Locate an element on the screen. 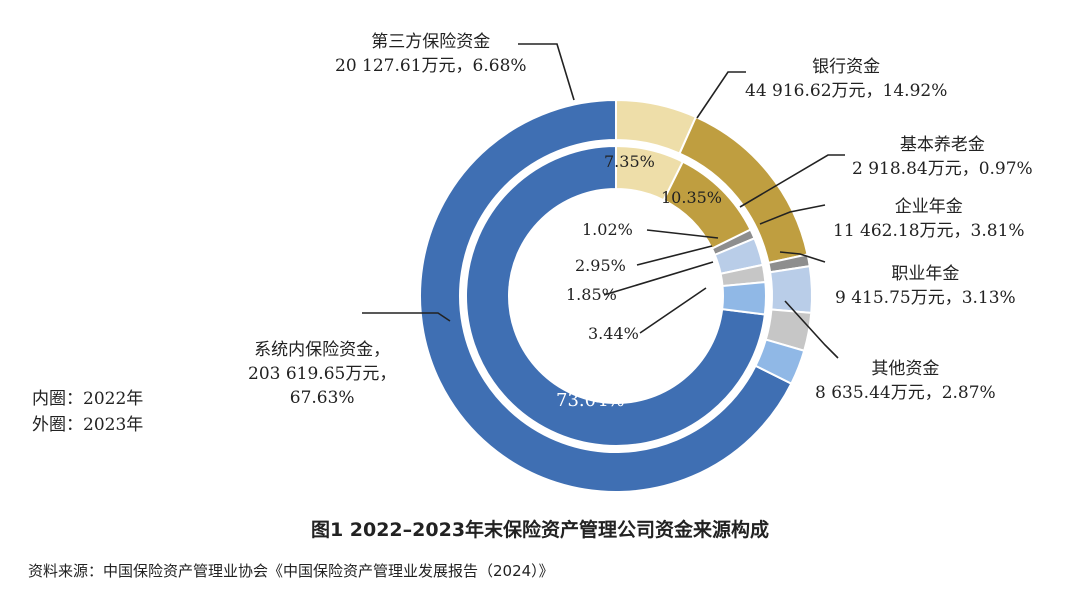 Image resolution: width=1080 pixels, height=593 pixels. outer-slice-enterprise-annuity is located at coordinates (791, 290).